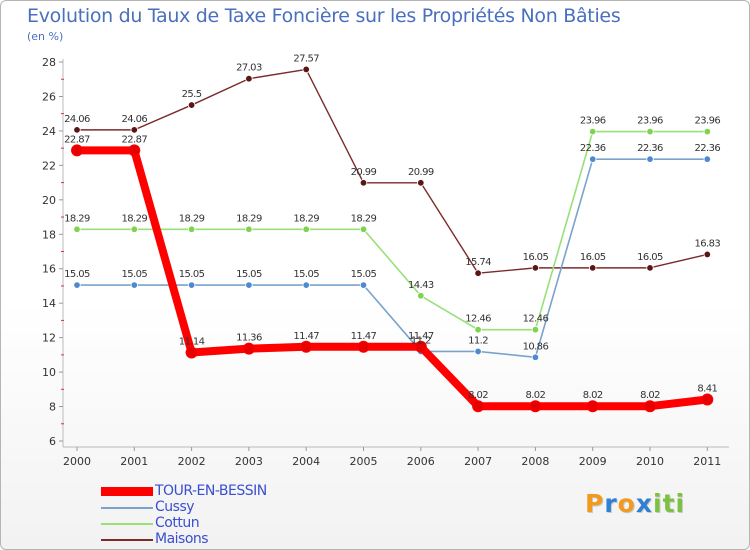 The image size is (750, 550). Describe the element at coordinates (127, 540) in the screenshot. I see `legend-swatch-maisons` at that location.